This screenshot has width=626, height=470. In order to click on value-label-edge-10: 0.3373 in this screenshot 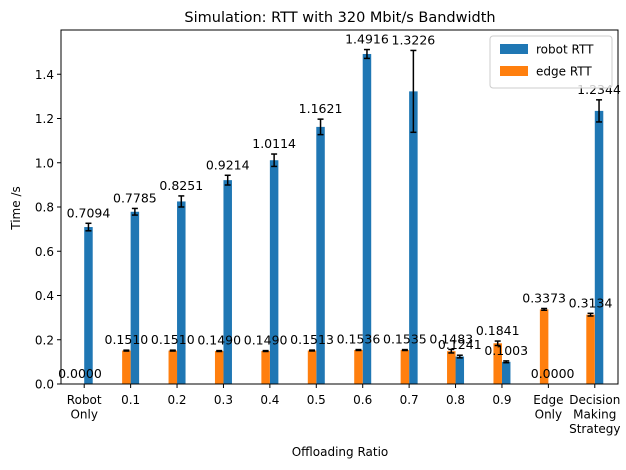, I will do `click(544, 297)`.